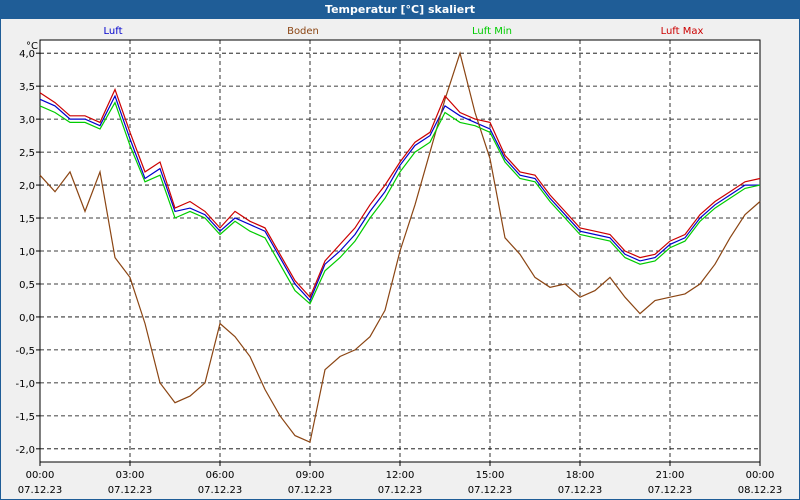 Image resolution: width=800 pixels, height=500 pixels. I want to click on y-tick-label: -1,0, so click(25, 384).